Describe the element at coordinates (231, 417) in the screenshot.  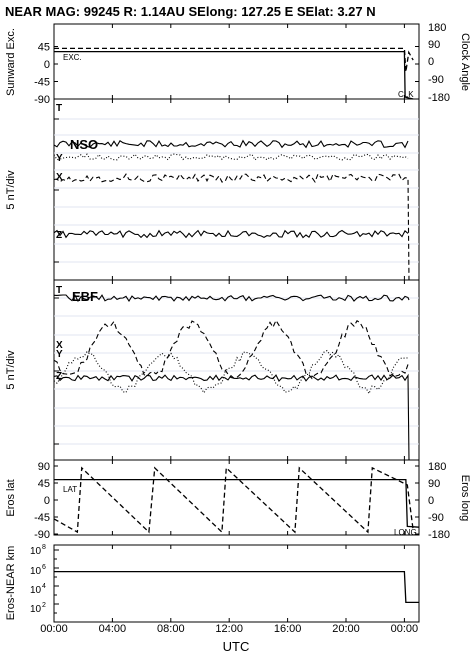
I see `p3-trace-Z` at that location.